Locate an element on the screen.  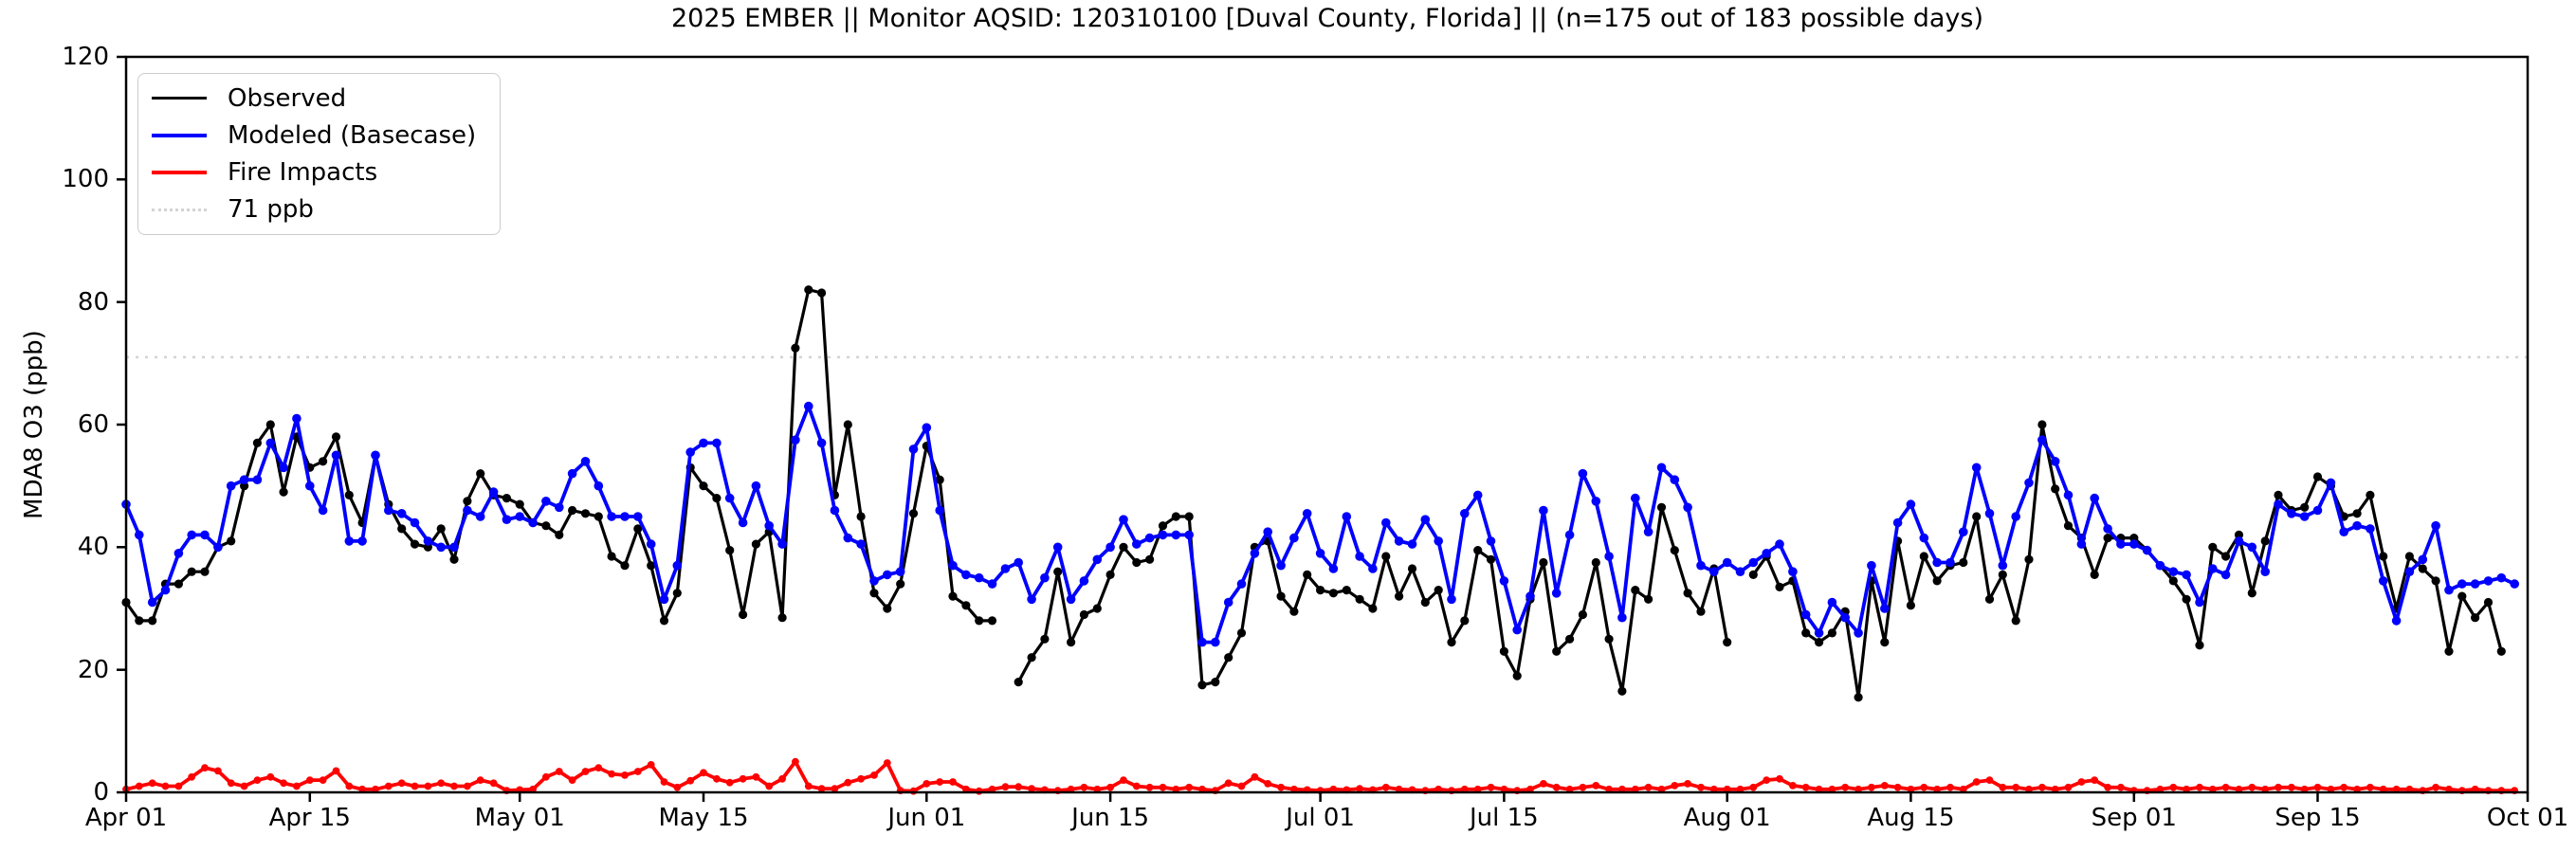
legend-label: Modeled (Basecase) is located at coordinates (352, 135).